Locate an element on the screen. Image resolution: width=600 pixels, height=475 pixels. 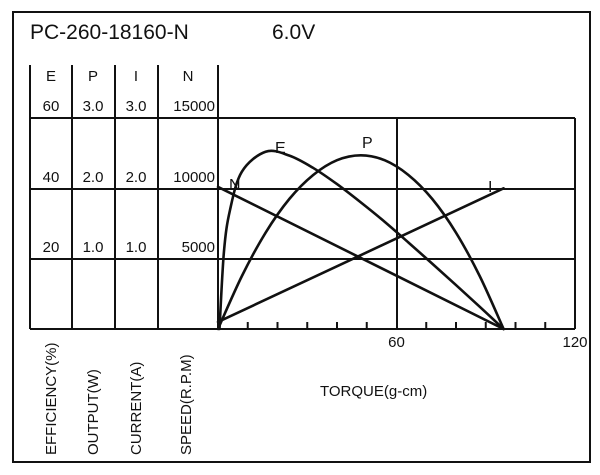
y-tick-e: 60 is located at coordinates (51, 106).